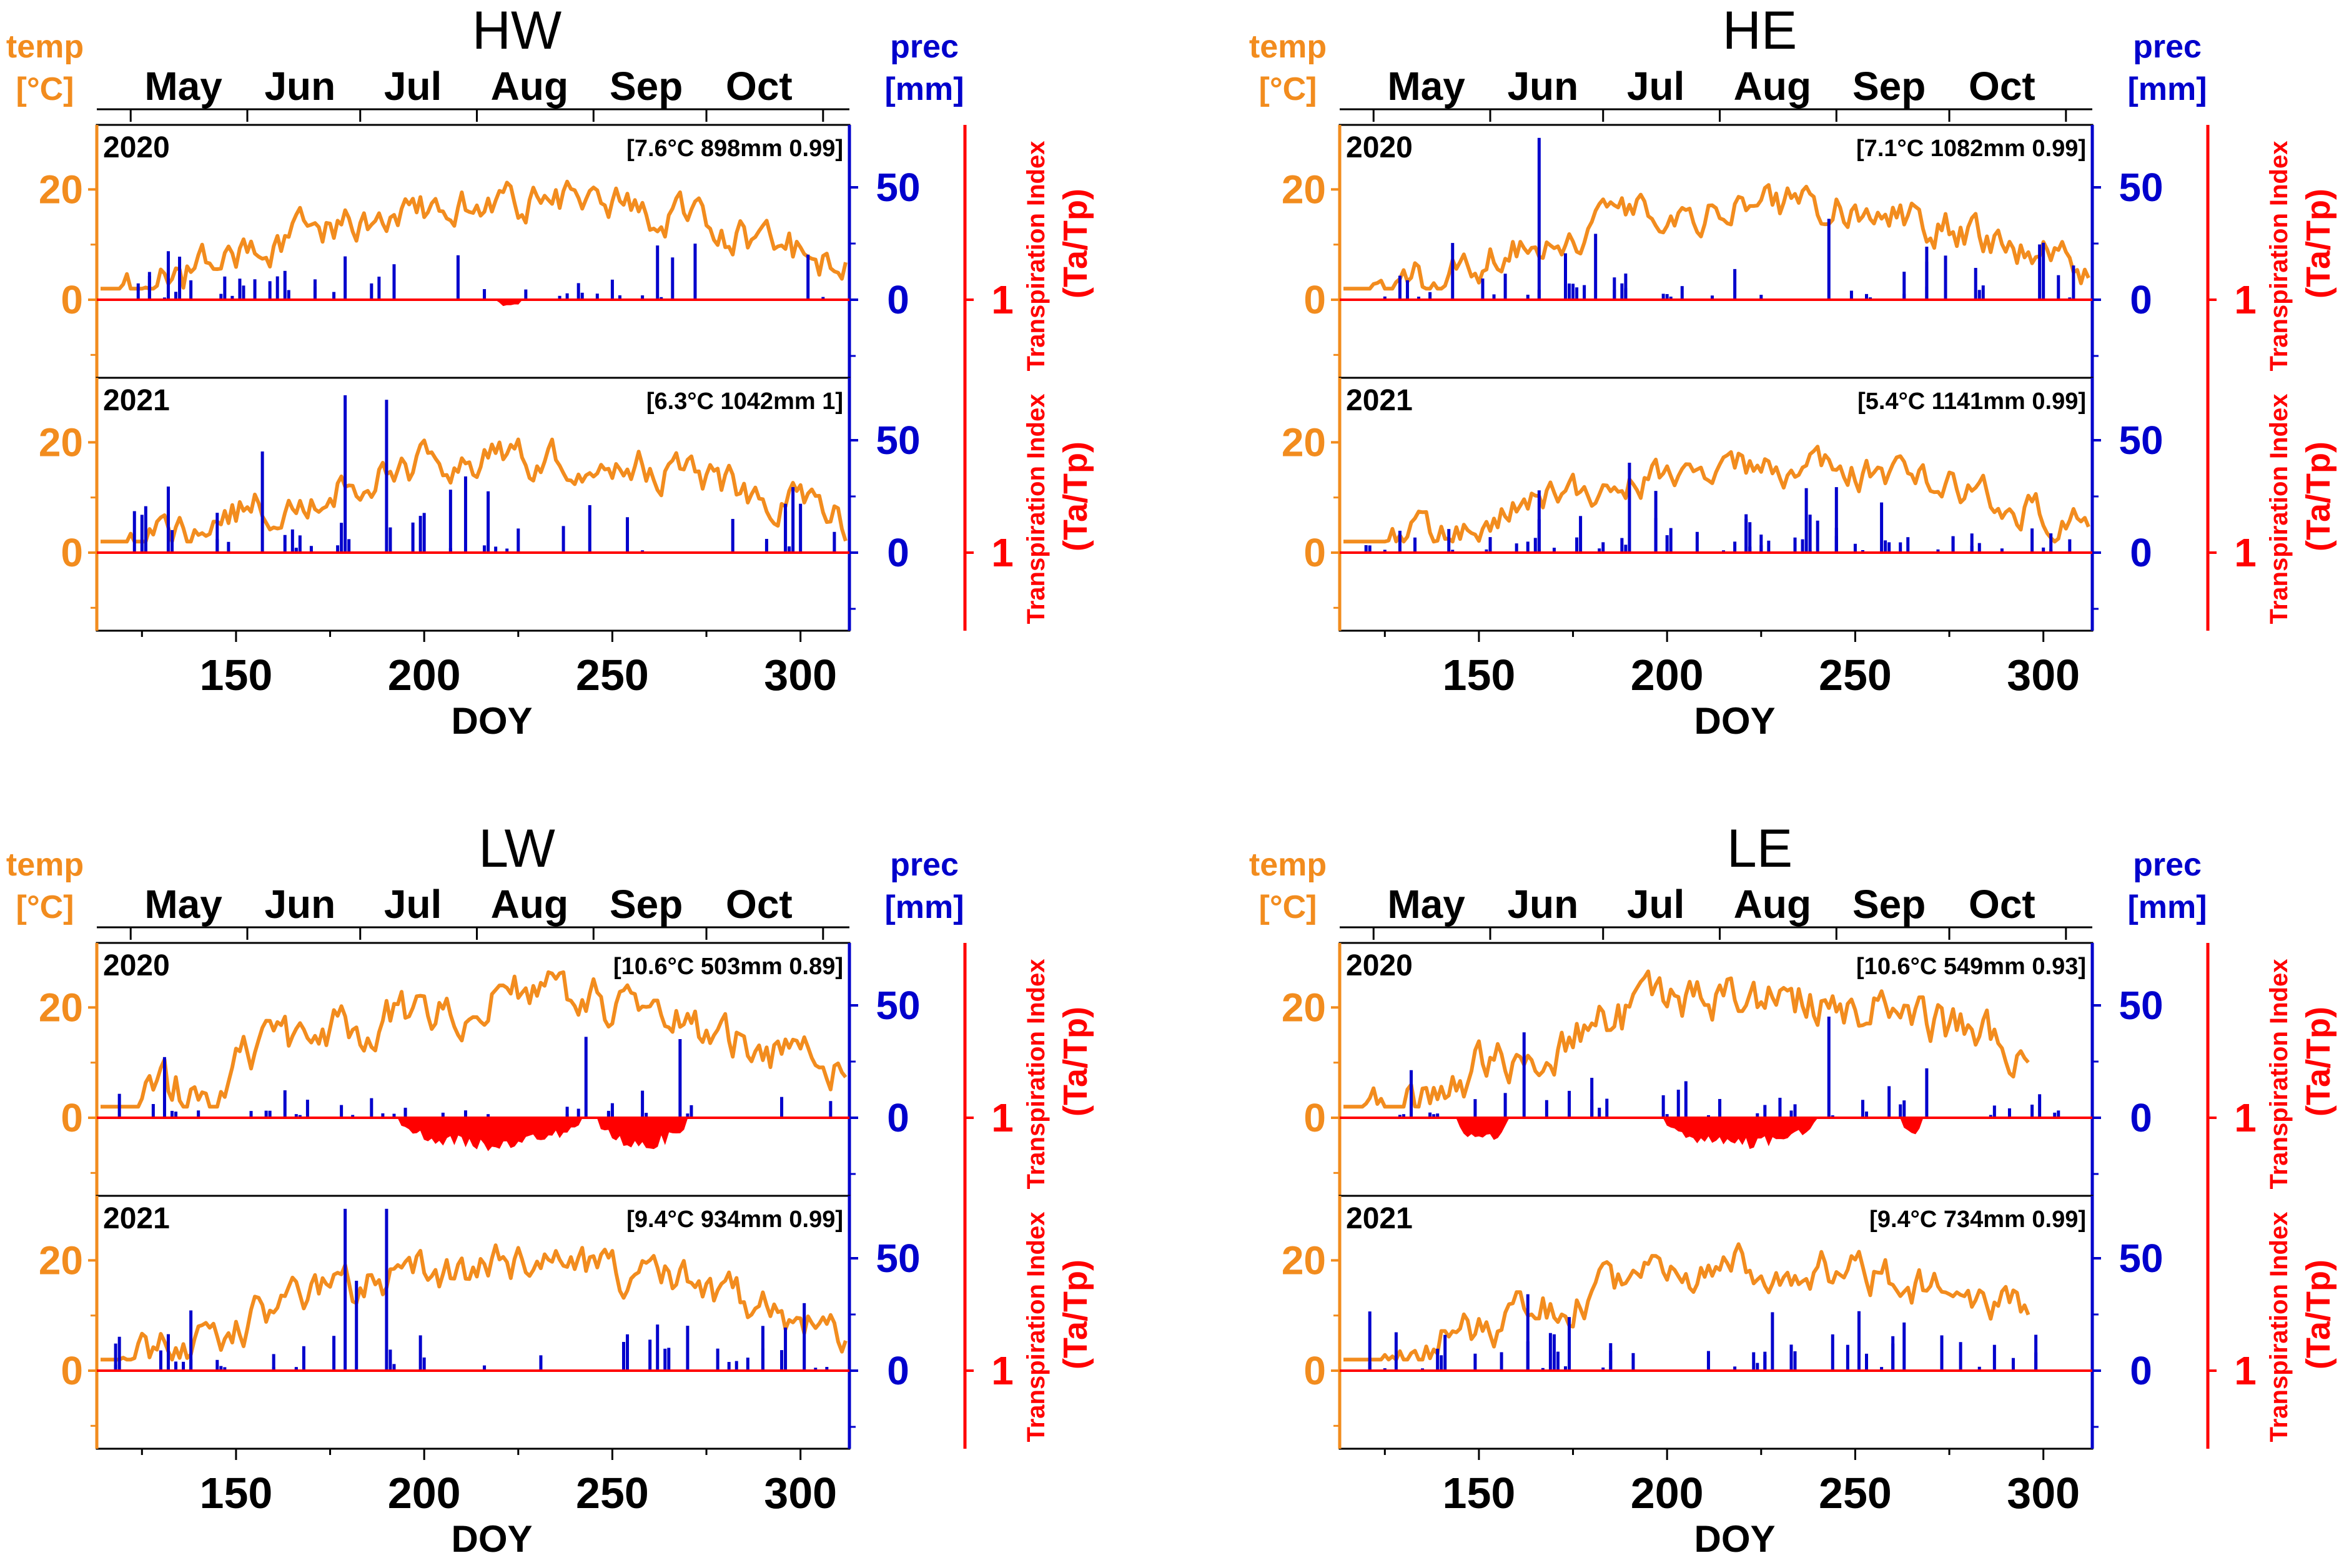  What do you see at coordinates (898, 188) in the screenshot?
I see `prec-tick-label: 50` at bounding box center [898, 188].